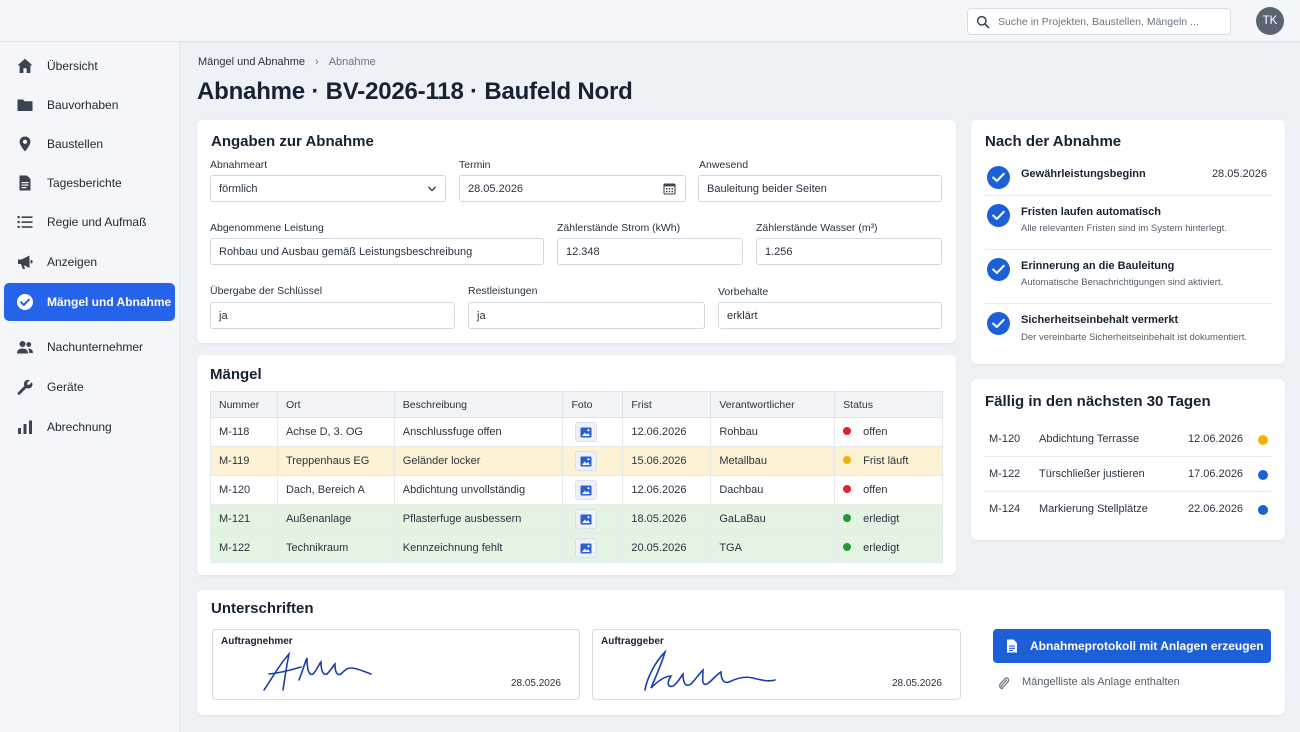  I want to click on sidebar-item-bauvorhaben: Bauvorhaben, so click(89, 105).